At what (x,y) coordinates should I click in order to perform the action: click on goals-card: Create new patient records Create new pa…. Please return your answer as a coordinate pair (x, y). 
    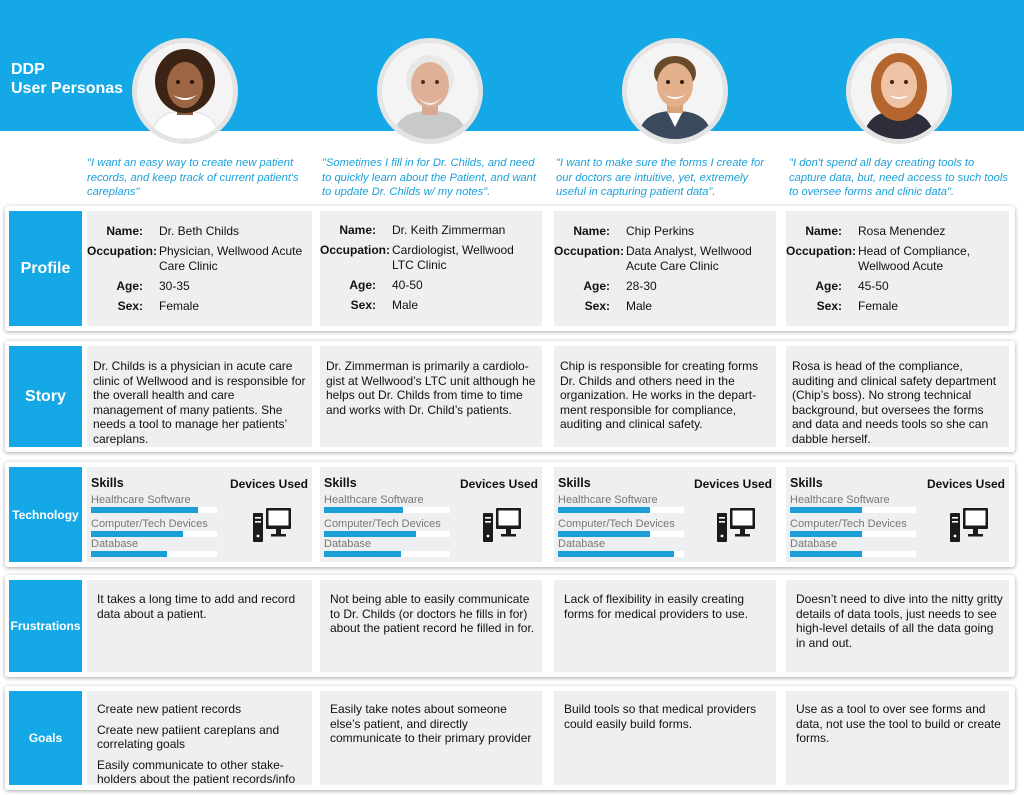
    Looking at the image, I should click on (199, 739).